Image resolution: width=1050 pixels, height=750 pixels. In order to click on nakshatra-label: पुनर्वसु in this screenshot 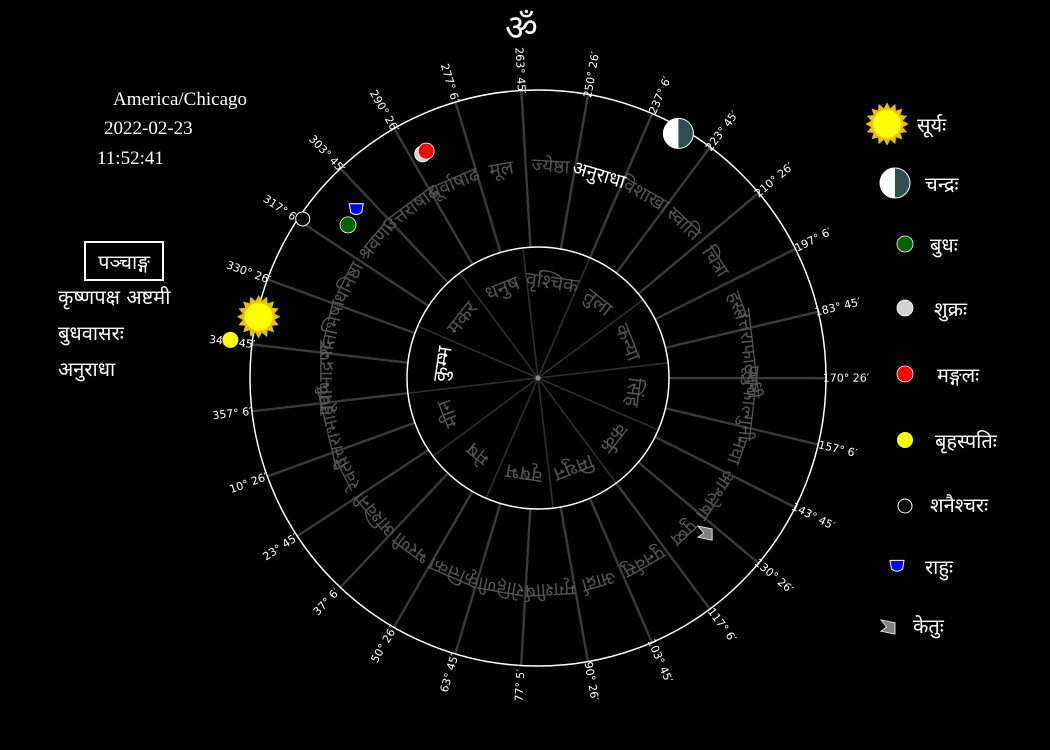, I will do `click(644, 562)`.